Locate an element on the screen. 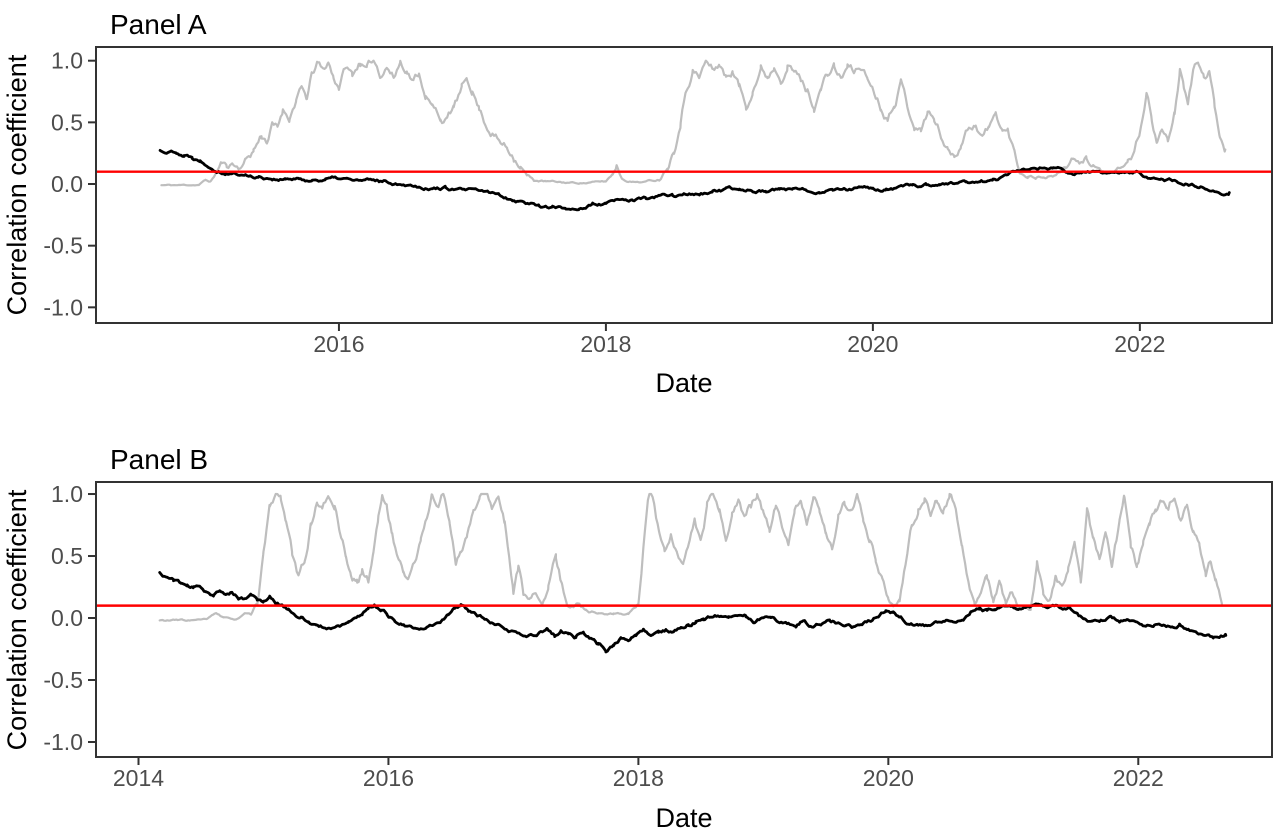 The height and width of the screenshot is (834, 1280). panel-b-y-tick-label: -0.5 is located at coordinates (63, 680).